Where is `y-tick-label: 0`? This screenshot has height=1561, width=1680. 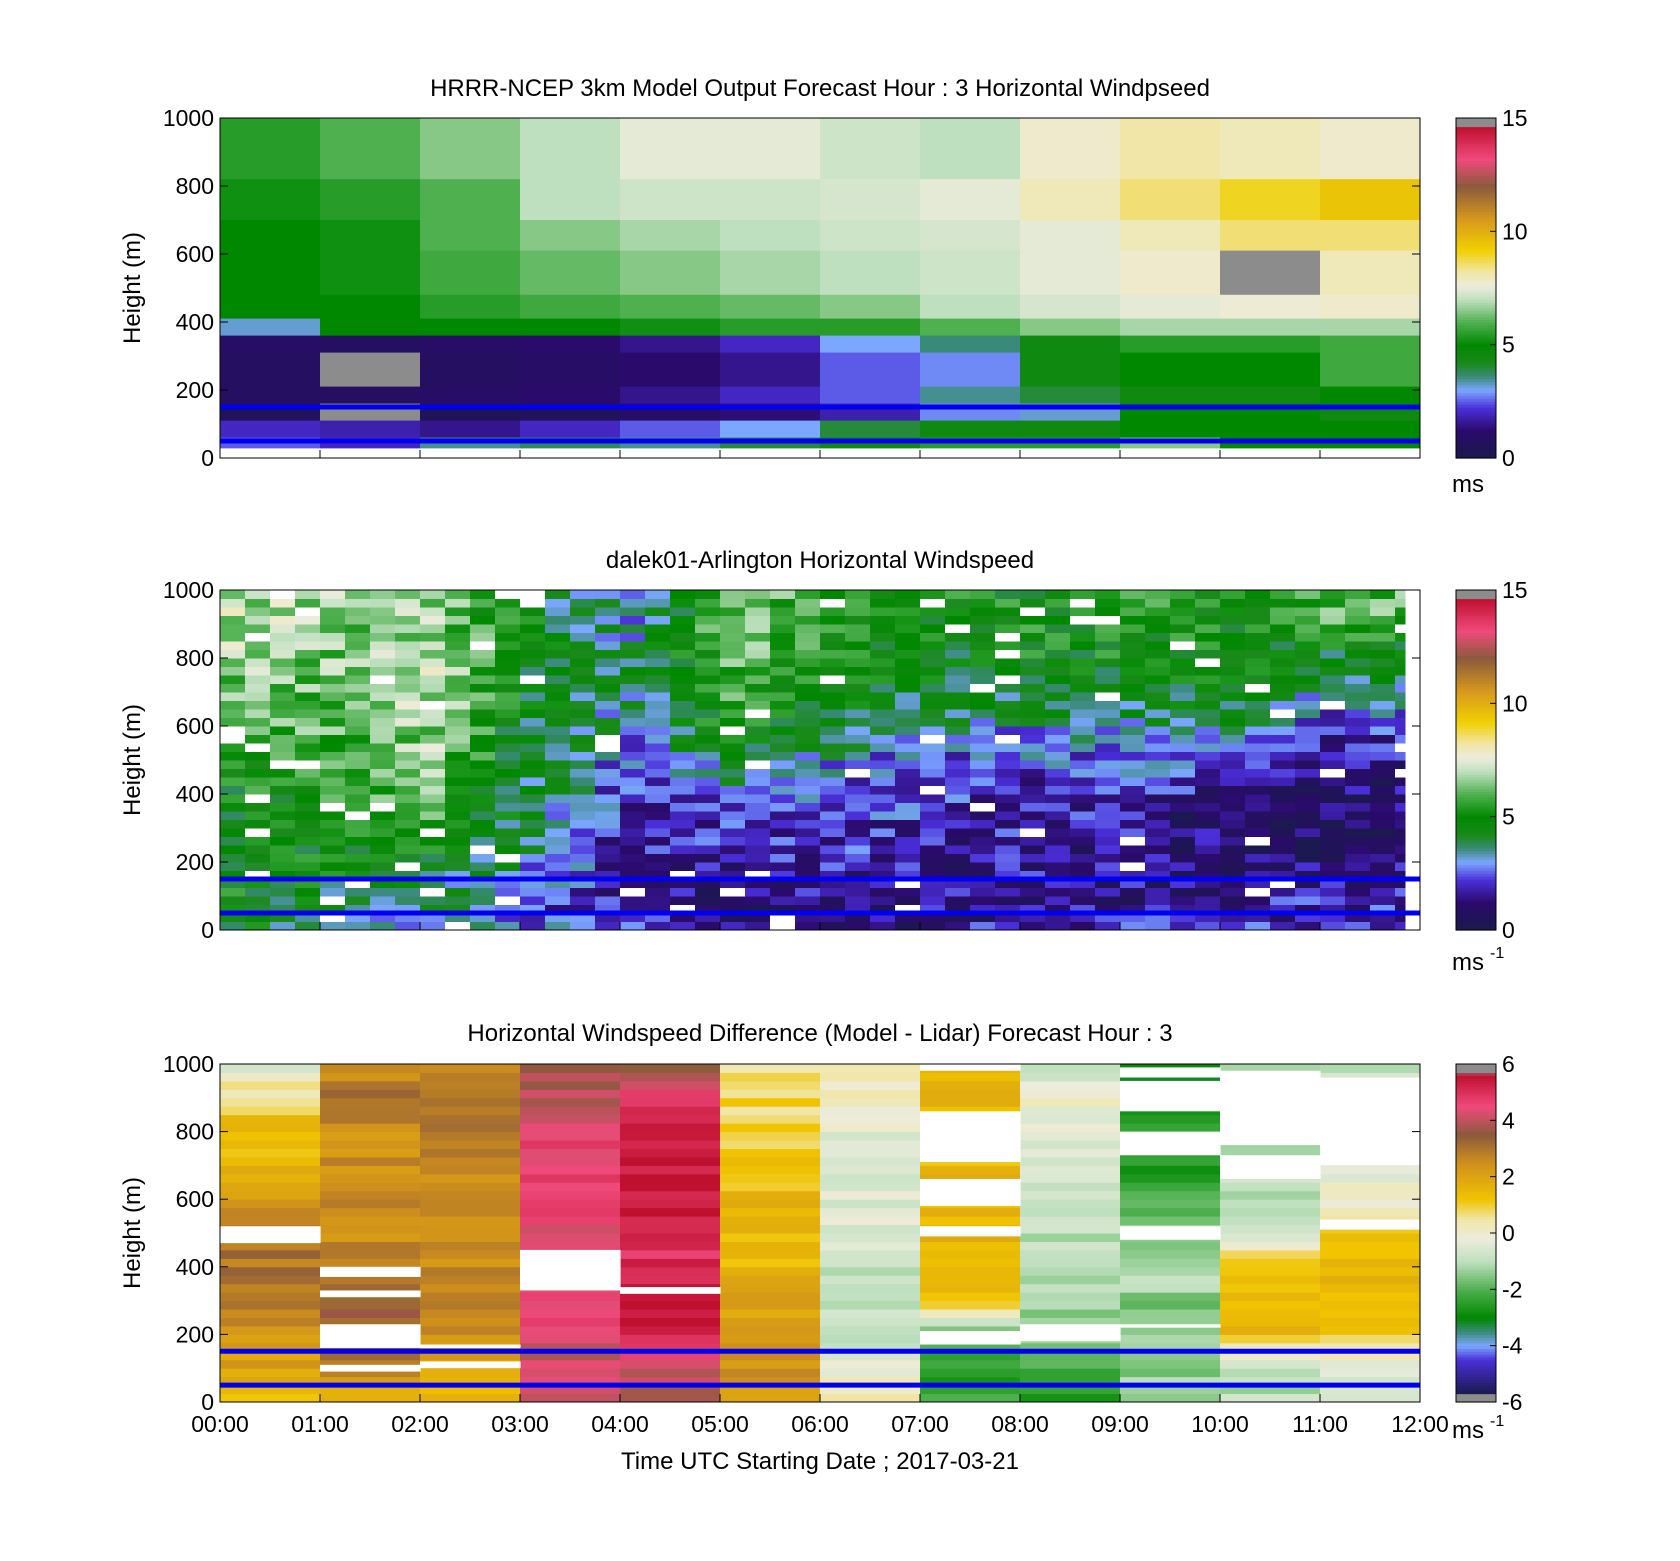 y-tick-label: 0 is located at coordinates (207, 458).